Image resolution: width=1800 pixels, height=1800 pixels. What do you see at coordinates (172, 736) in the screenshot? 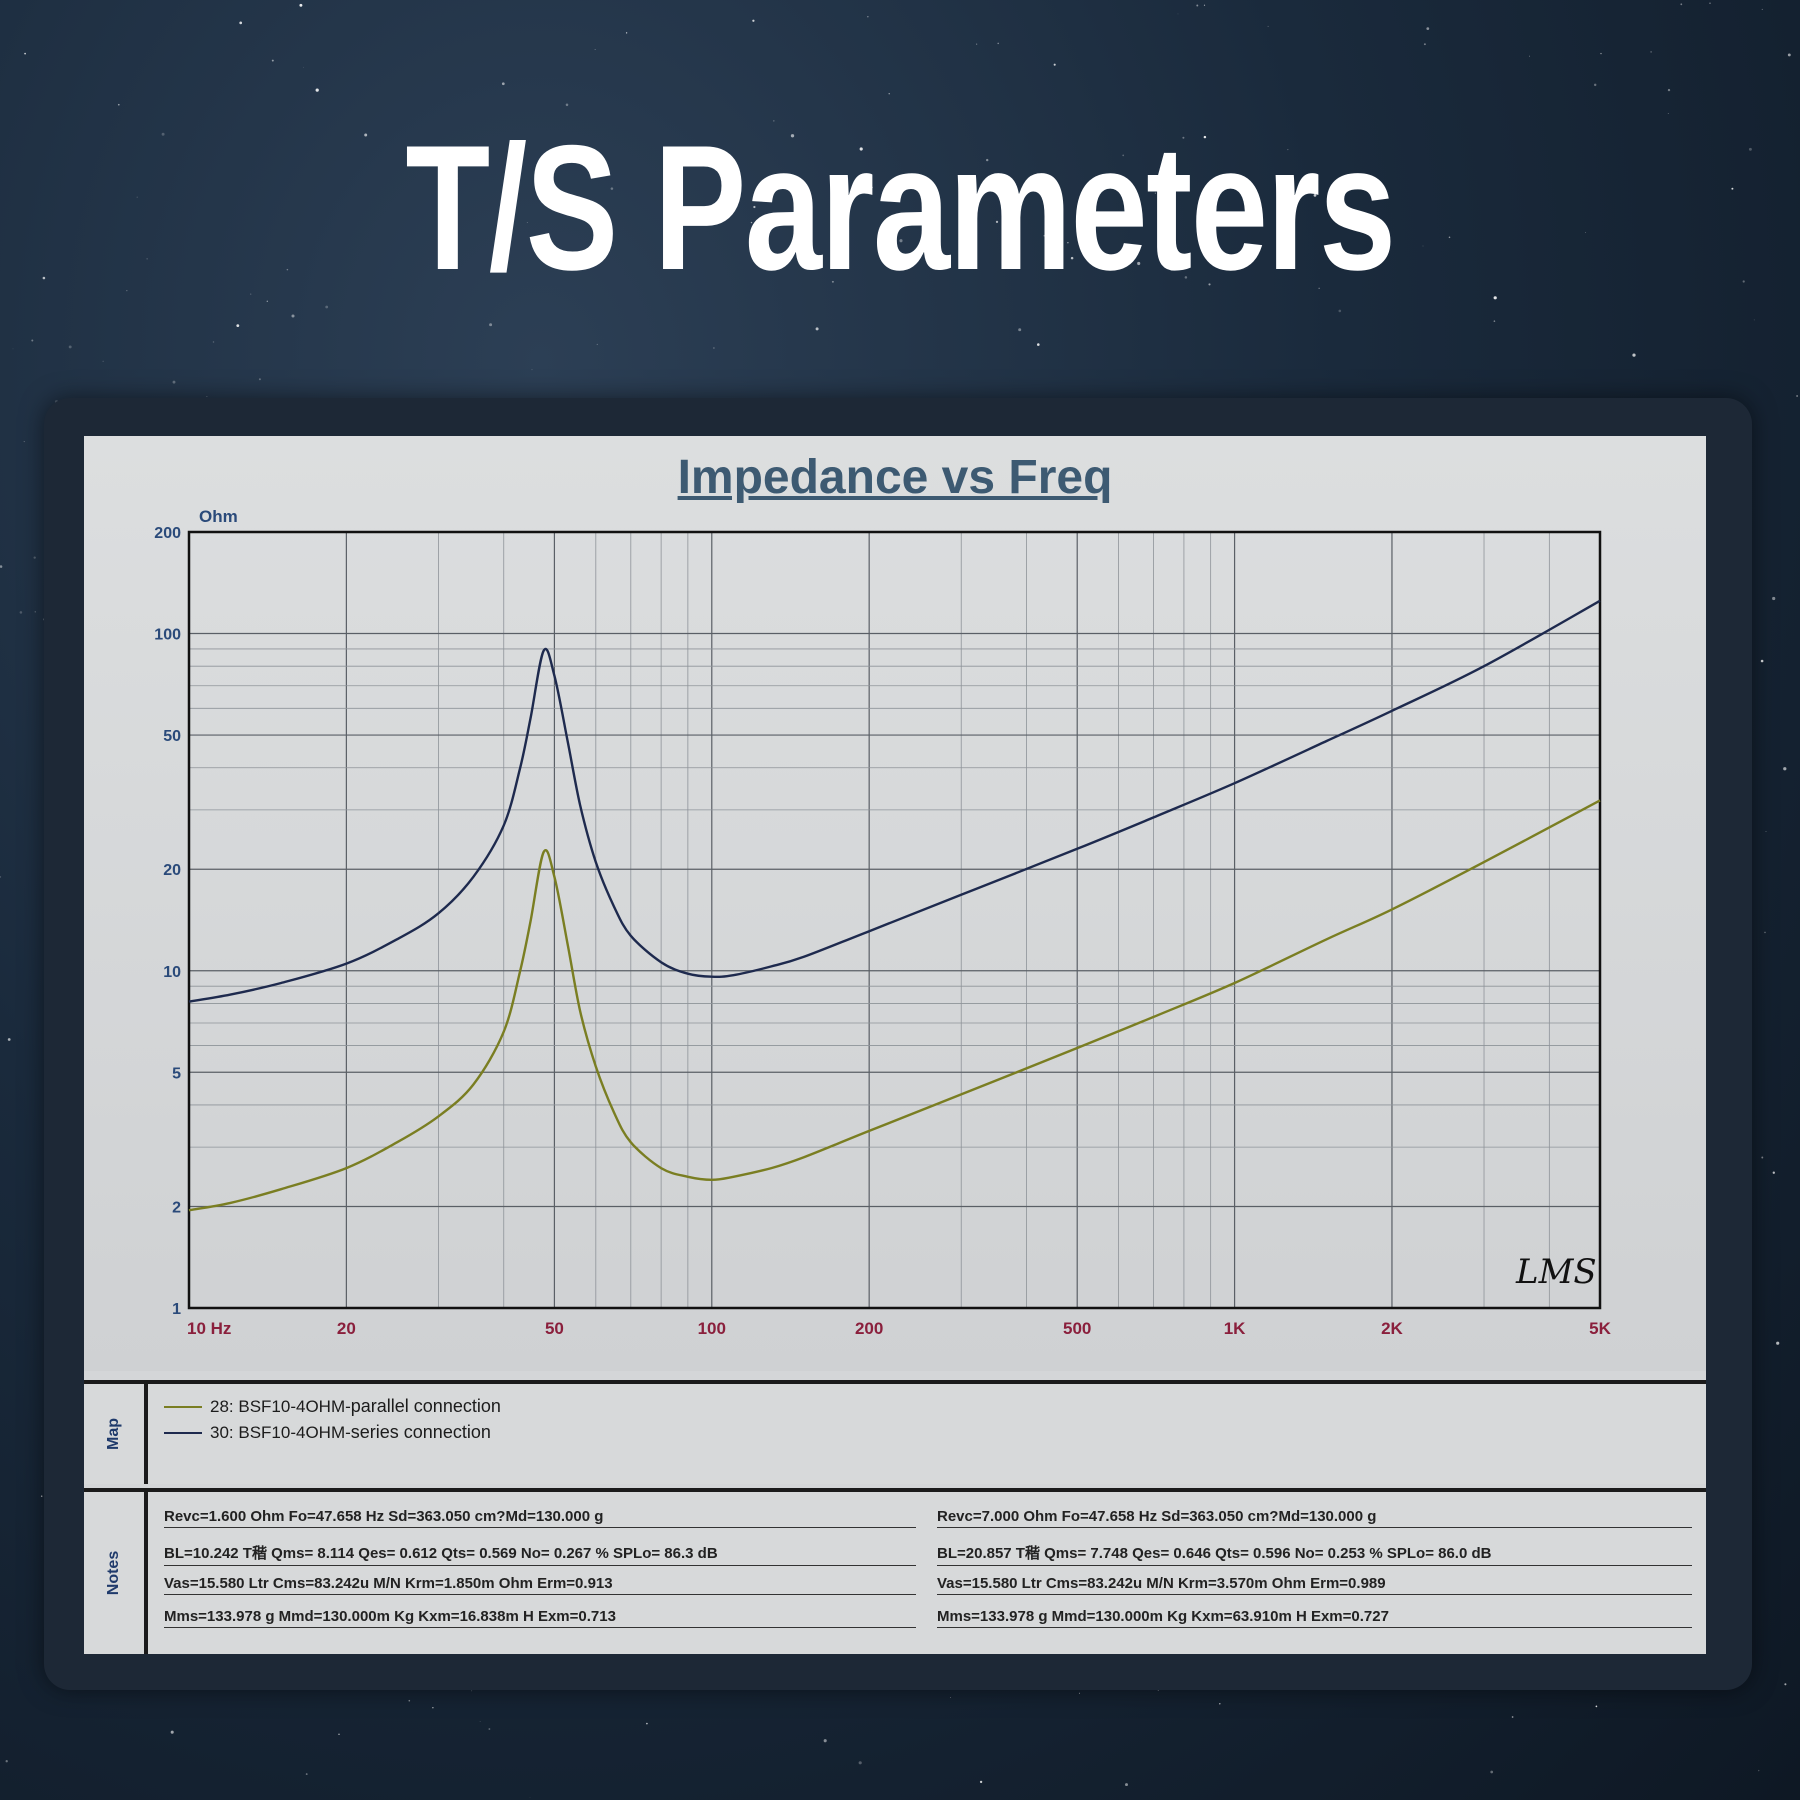
I see `y-tick-label: 50` at bounding box center [172, 736].